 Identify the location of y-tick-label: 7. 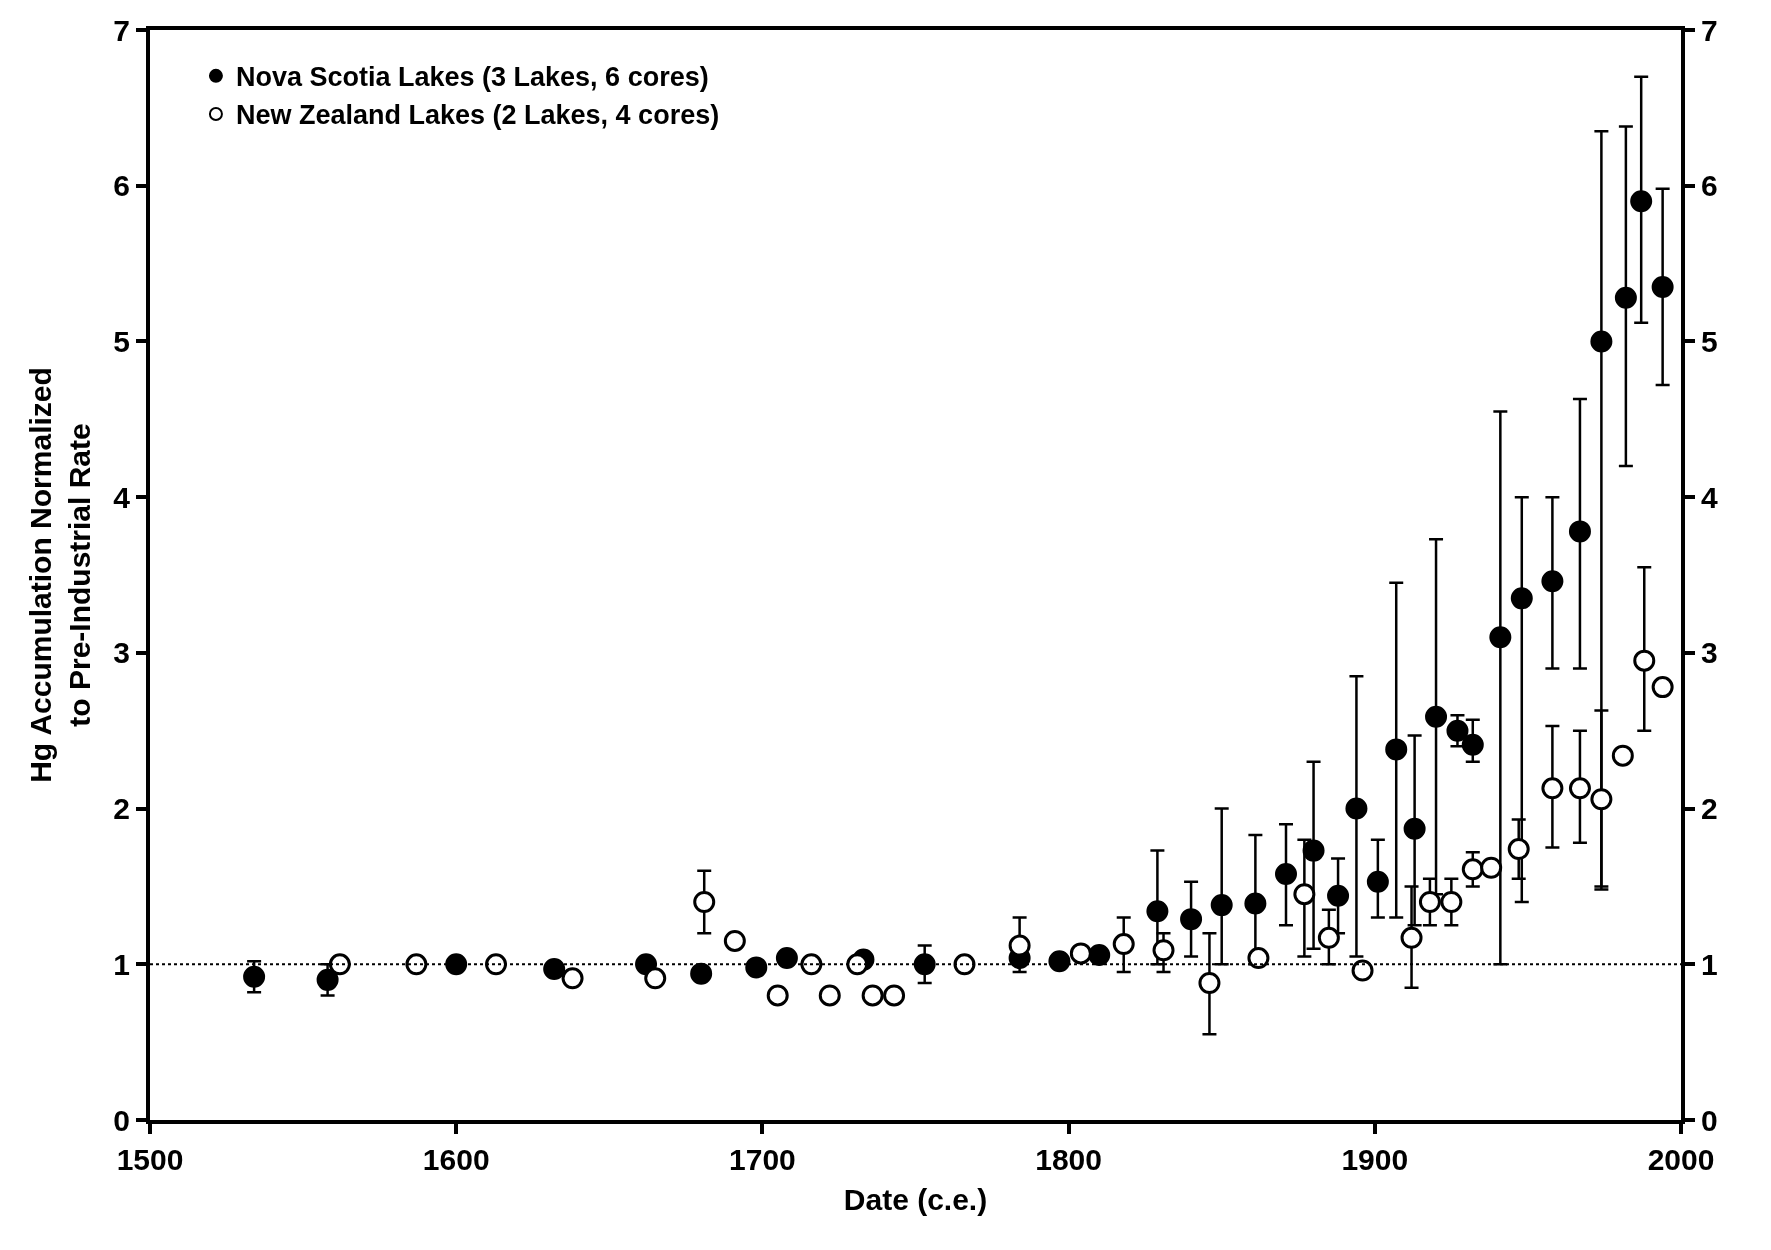
(121, 30).